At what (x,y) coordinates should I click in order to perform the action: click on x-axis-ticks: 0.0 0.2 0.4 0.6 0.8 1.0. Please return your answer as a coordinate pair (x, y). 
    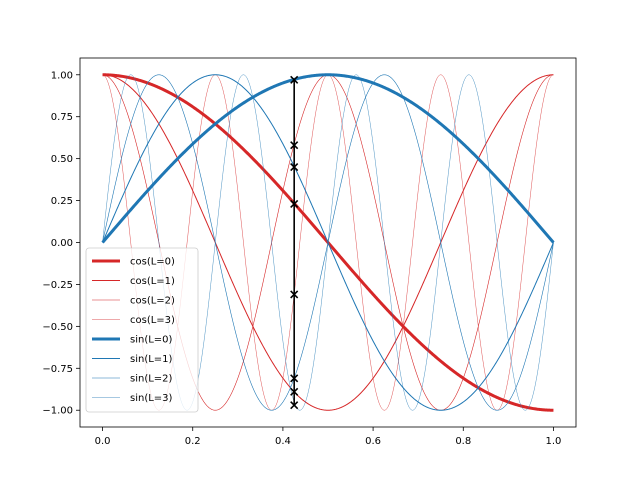
    Looking at the image, I should click on (328, 437).